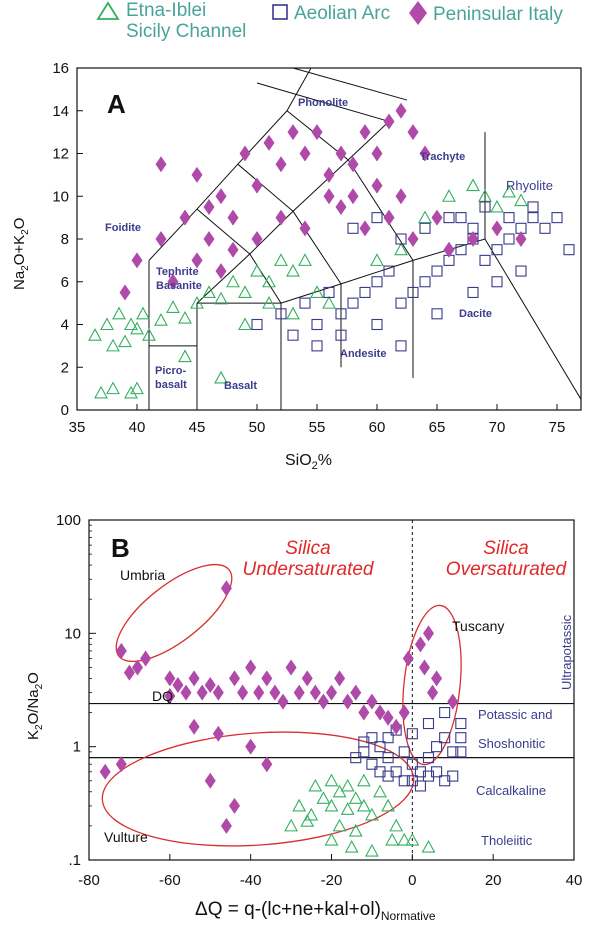 The image size is (600, 933). What do you see at coordinates (475, 314) in the screenshot?
I see `field-label-dacite: Dacite` at bounding box center [475, 314].